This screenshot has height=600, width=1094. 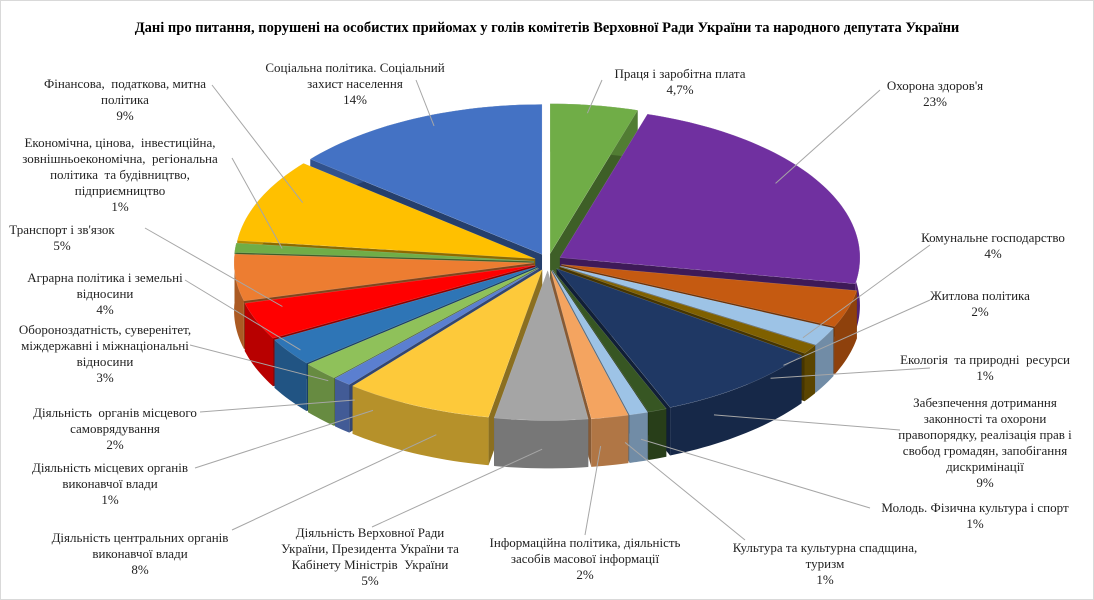 What do you see at coordinates (993, 237) in the screenshot?
I see `data-label-category: Комунальне господарство` at bounding box center [993, 237].